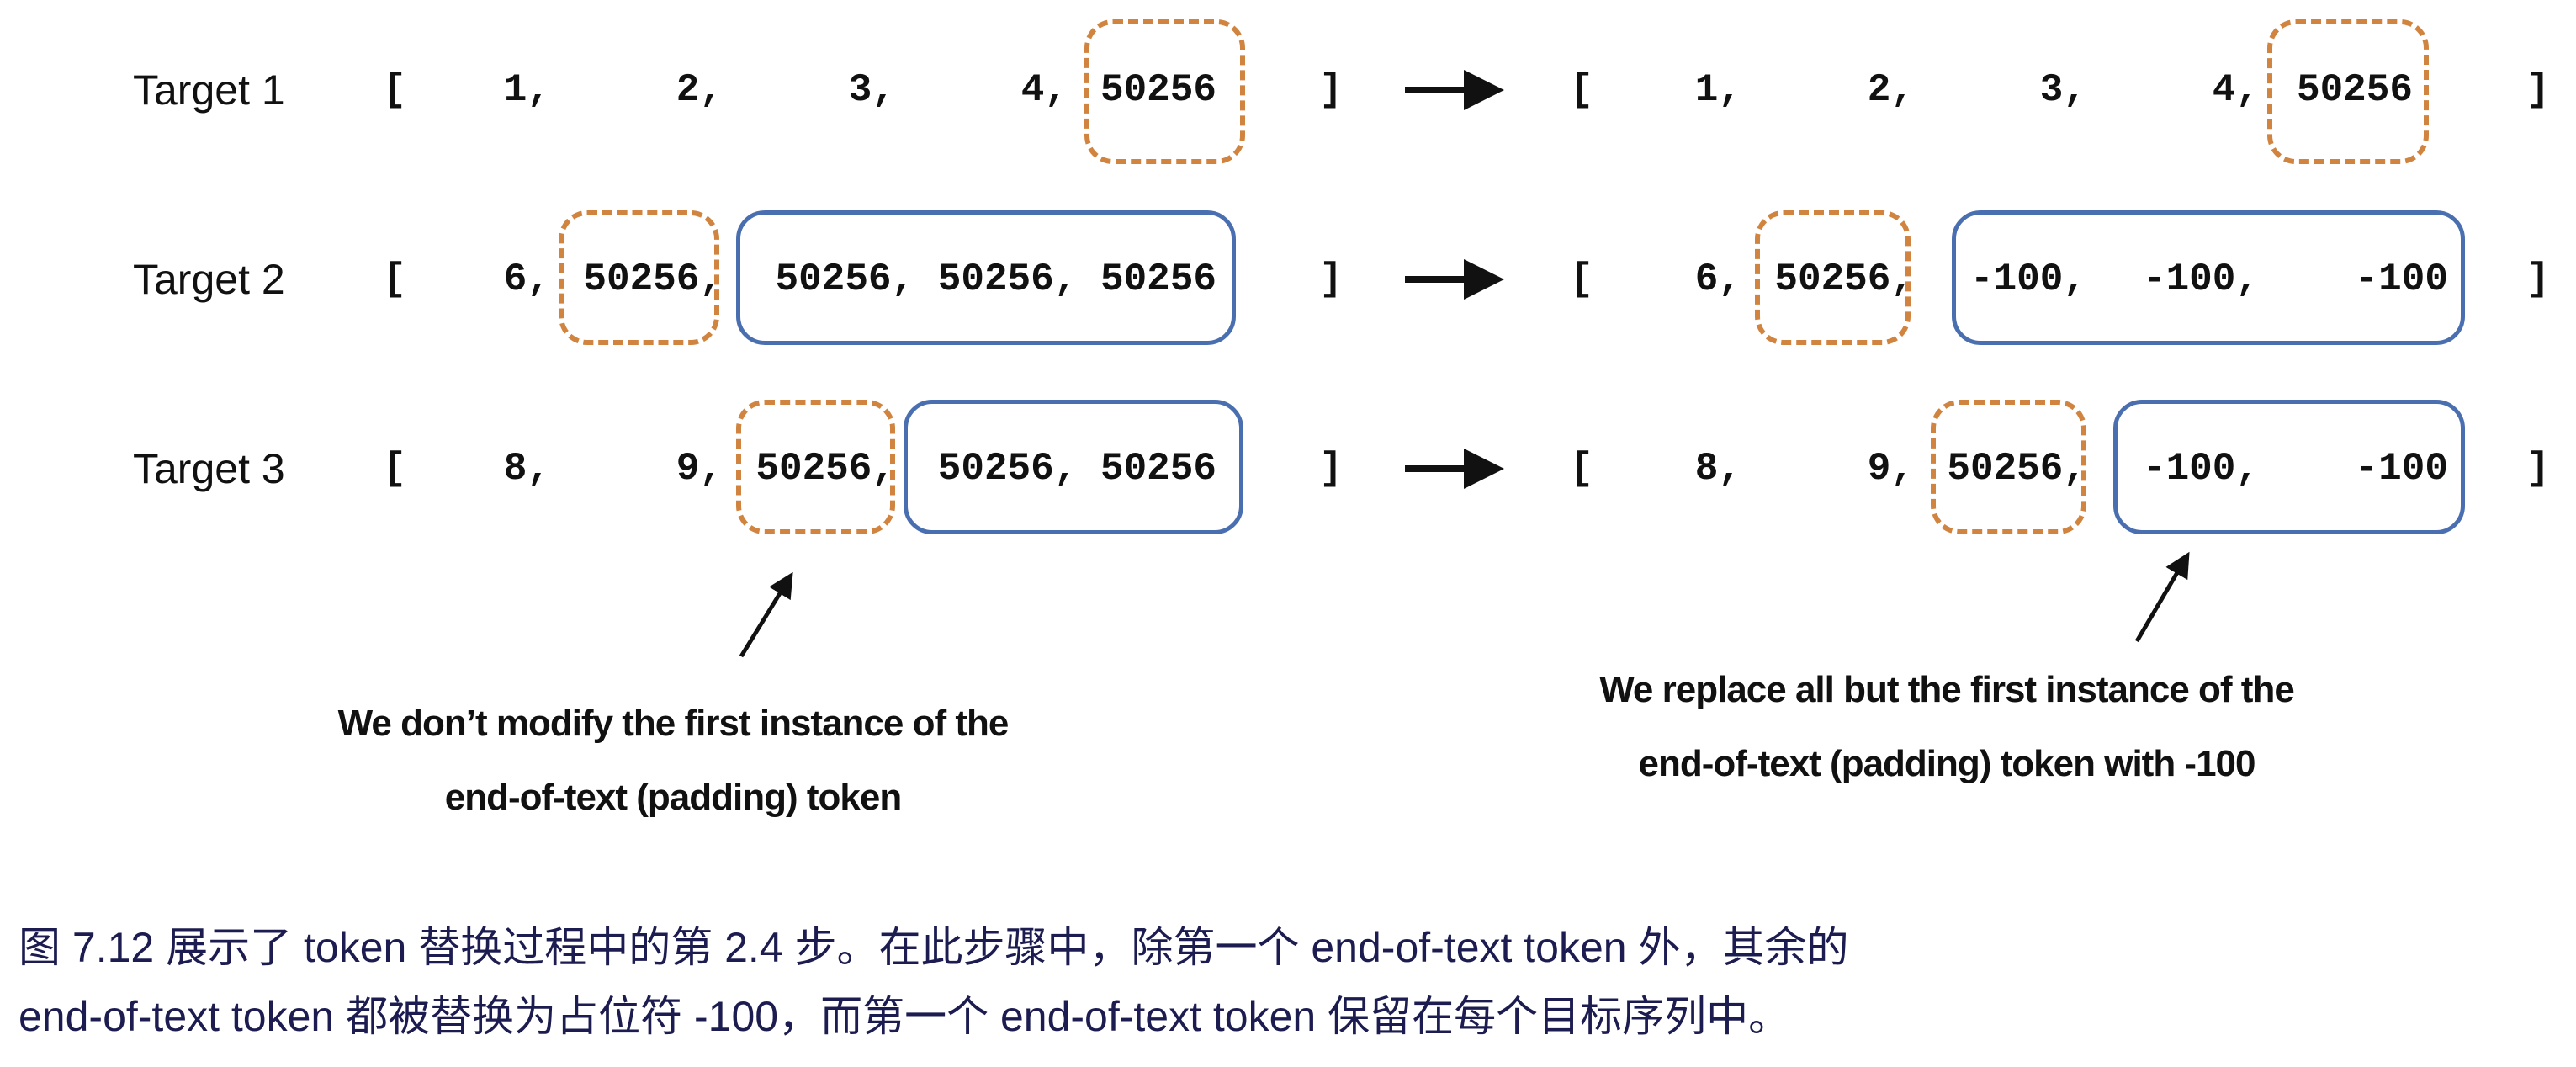  Describe the element at coordinates (1717, 279) in the screenshot. I see `token-after: 6,` at that location.